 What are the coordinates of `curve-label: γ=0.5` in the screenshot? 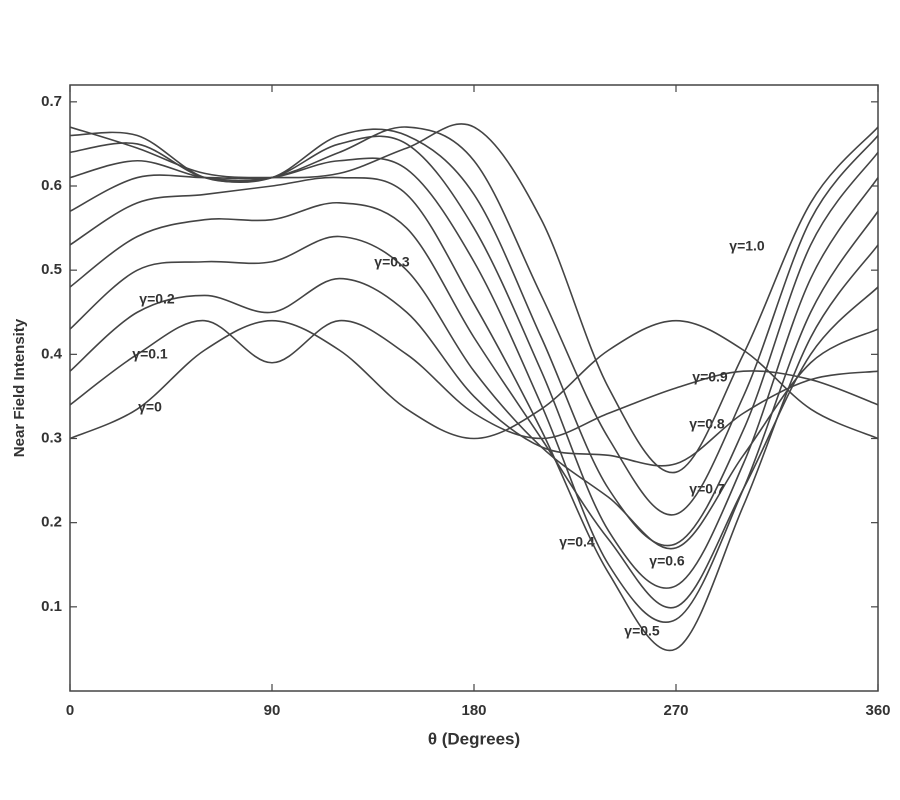 It's located at (642, 631).